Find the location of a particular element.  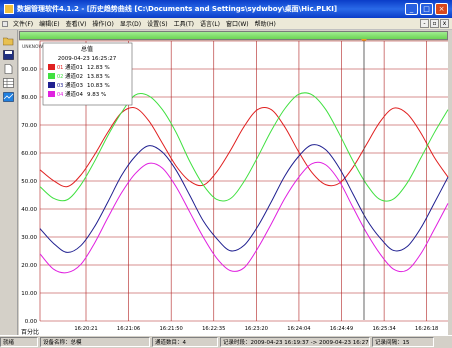

legend-num-02: 02 is located at coordinates (60, 77).